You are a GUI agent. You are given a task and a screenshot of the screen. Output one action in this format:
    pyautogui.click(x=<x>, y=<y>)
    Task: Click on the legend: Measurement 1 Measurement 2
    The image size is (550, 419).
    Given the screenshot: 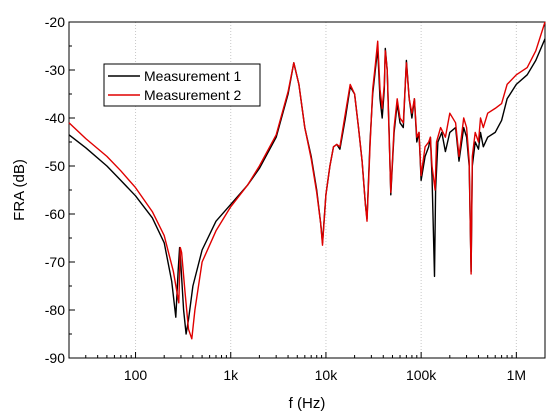 What is the action you would take?
    pyautogui.click(x=182, y=85)
    